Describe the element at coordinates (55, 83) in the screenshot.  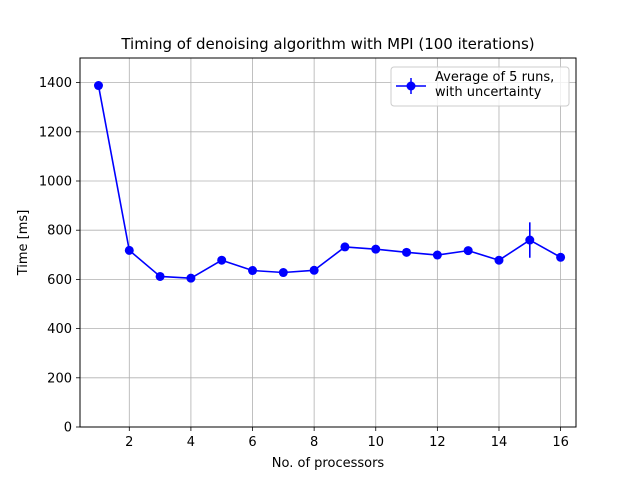
I see `y-tick-label: 1400` at that location.